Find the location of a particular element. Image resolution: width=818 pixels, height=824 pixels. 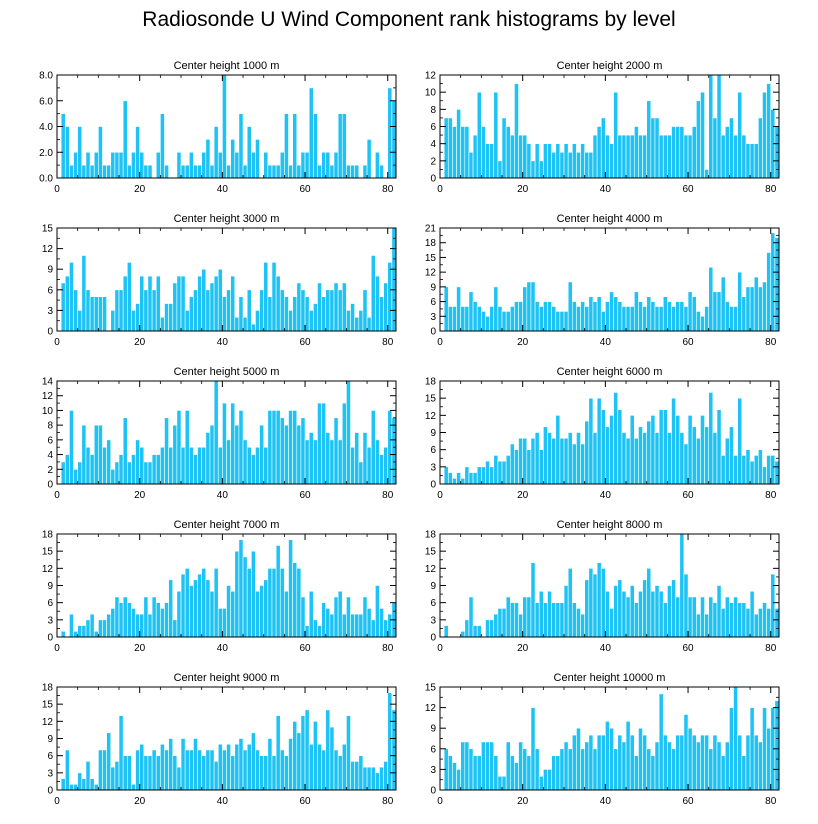

panel-title: Center height 9000 m is located at coordinates (227, 678).